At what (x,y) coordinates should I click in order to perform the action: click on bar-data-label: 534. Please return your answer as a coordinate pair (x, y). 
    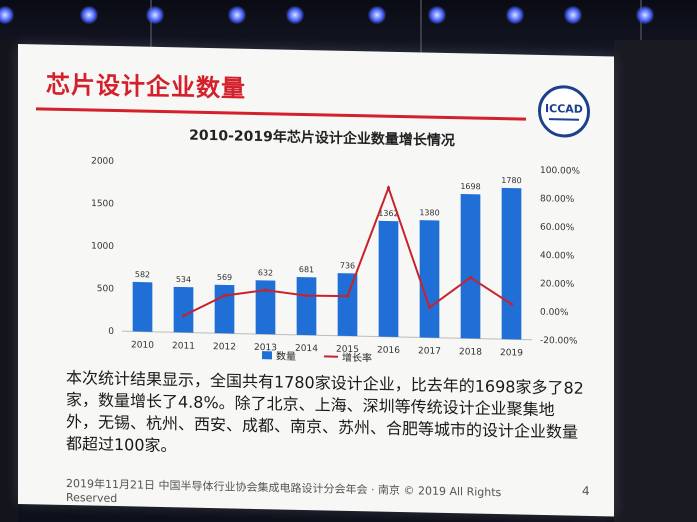
    Looking at the image, I should click on (183, 279).